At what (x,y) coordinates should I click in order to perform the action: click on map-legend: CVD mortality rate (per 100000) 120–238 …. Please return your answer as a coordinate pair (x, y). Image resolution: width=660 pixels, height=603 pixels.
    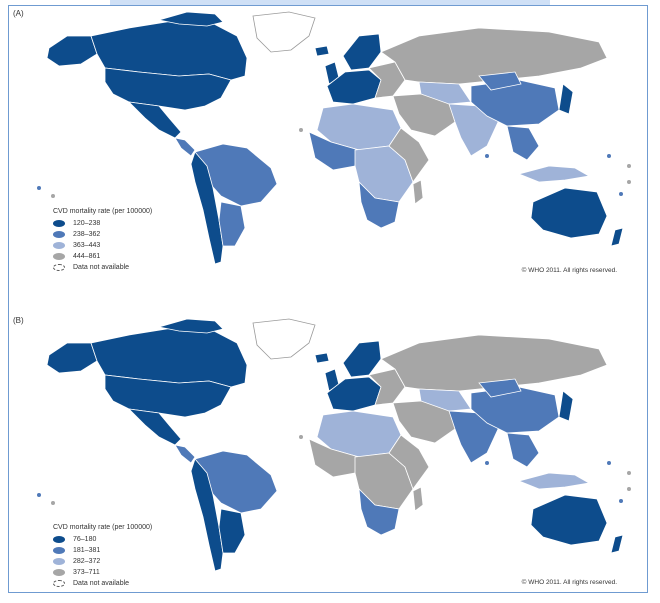
    Looking at the image, I should click on (102, 240).